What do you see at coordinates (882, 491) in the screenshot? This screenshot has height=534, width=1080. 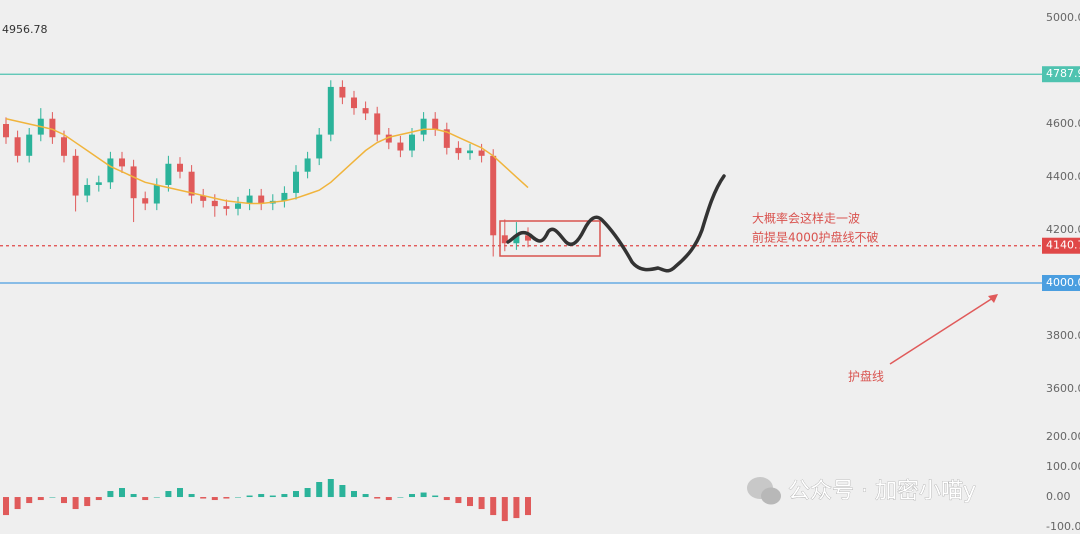 I see `watermark: 公众号 · 加密小喵y` at bounding box center [882, 491].